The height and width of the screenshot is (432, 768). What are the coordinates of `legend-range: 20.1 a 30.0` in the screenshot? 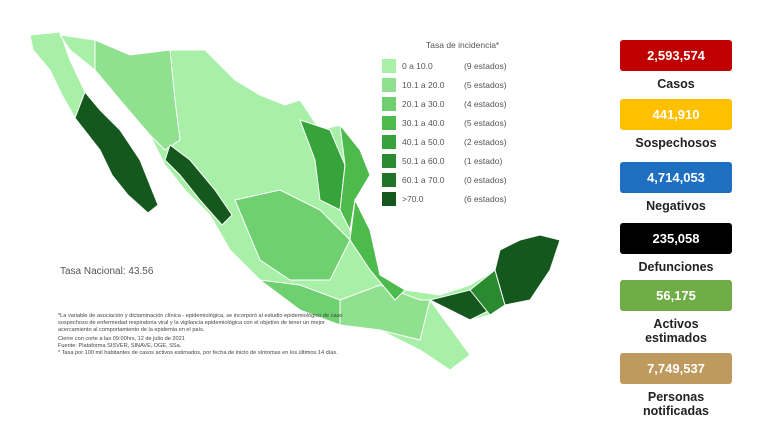 It's located at (423, 103).